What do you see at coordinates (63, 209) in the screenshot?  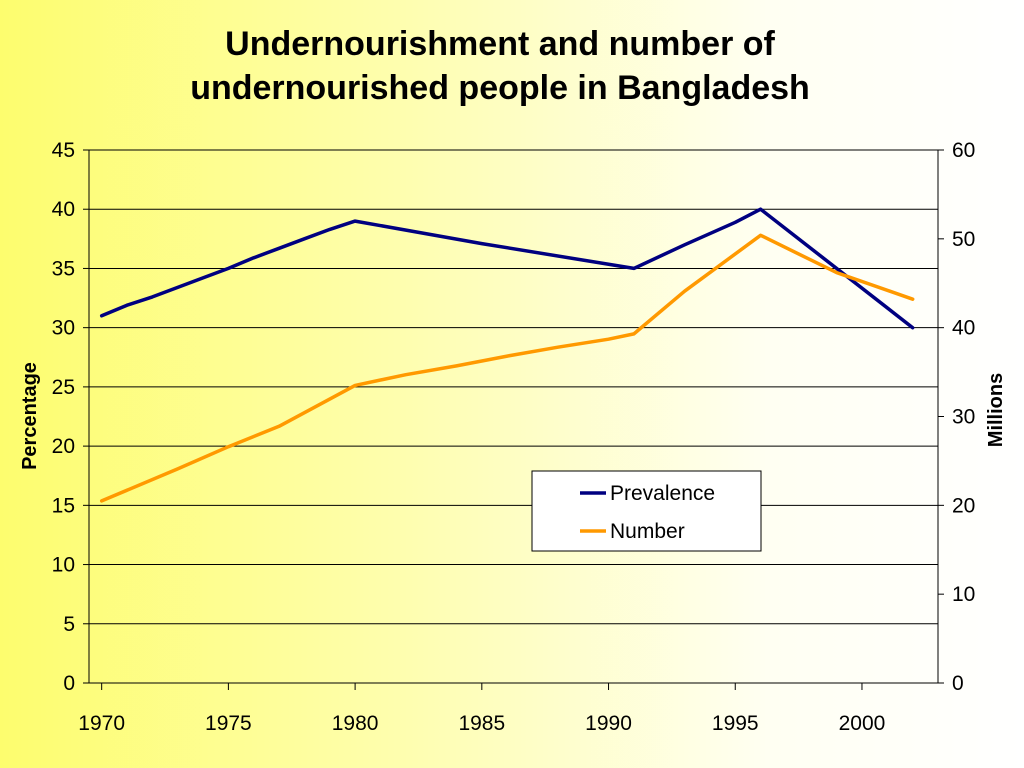 I see `y-left-tick-label: 40` at bounding box center [63, 209].